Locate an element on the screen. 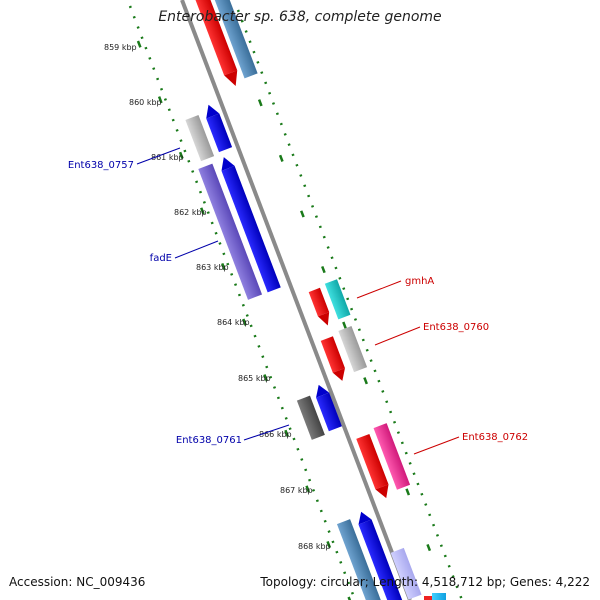 The height and width of the screenshot is (600, 600). leader-line-ent0757 is located at coordinates (158, 156).